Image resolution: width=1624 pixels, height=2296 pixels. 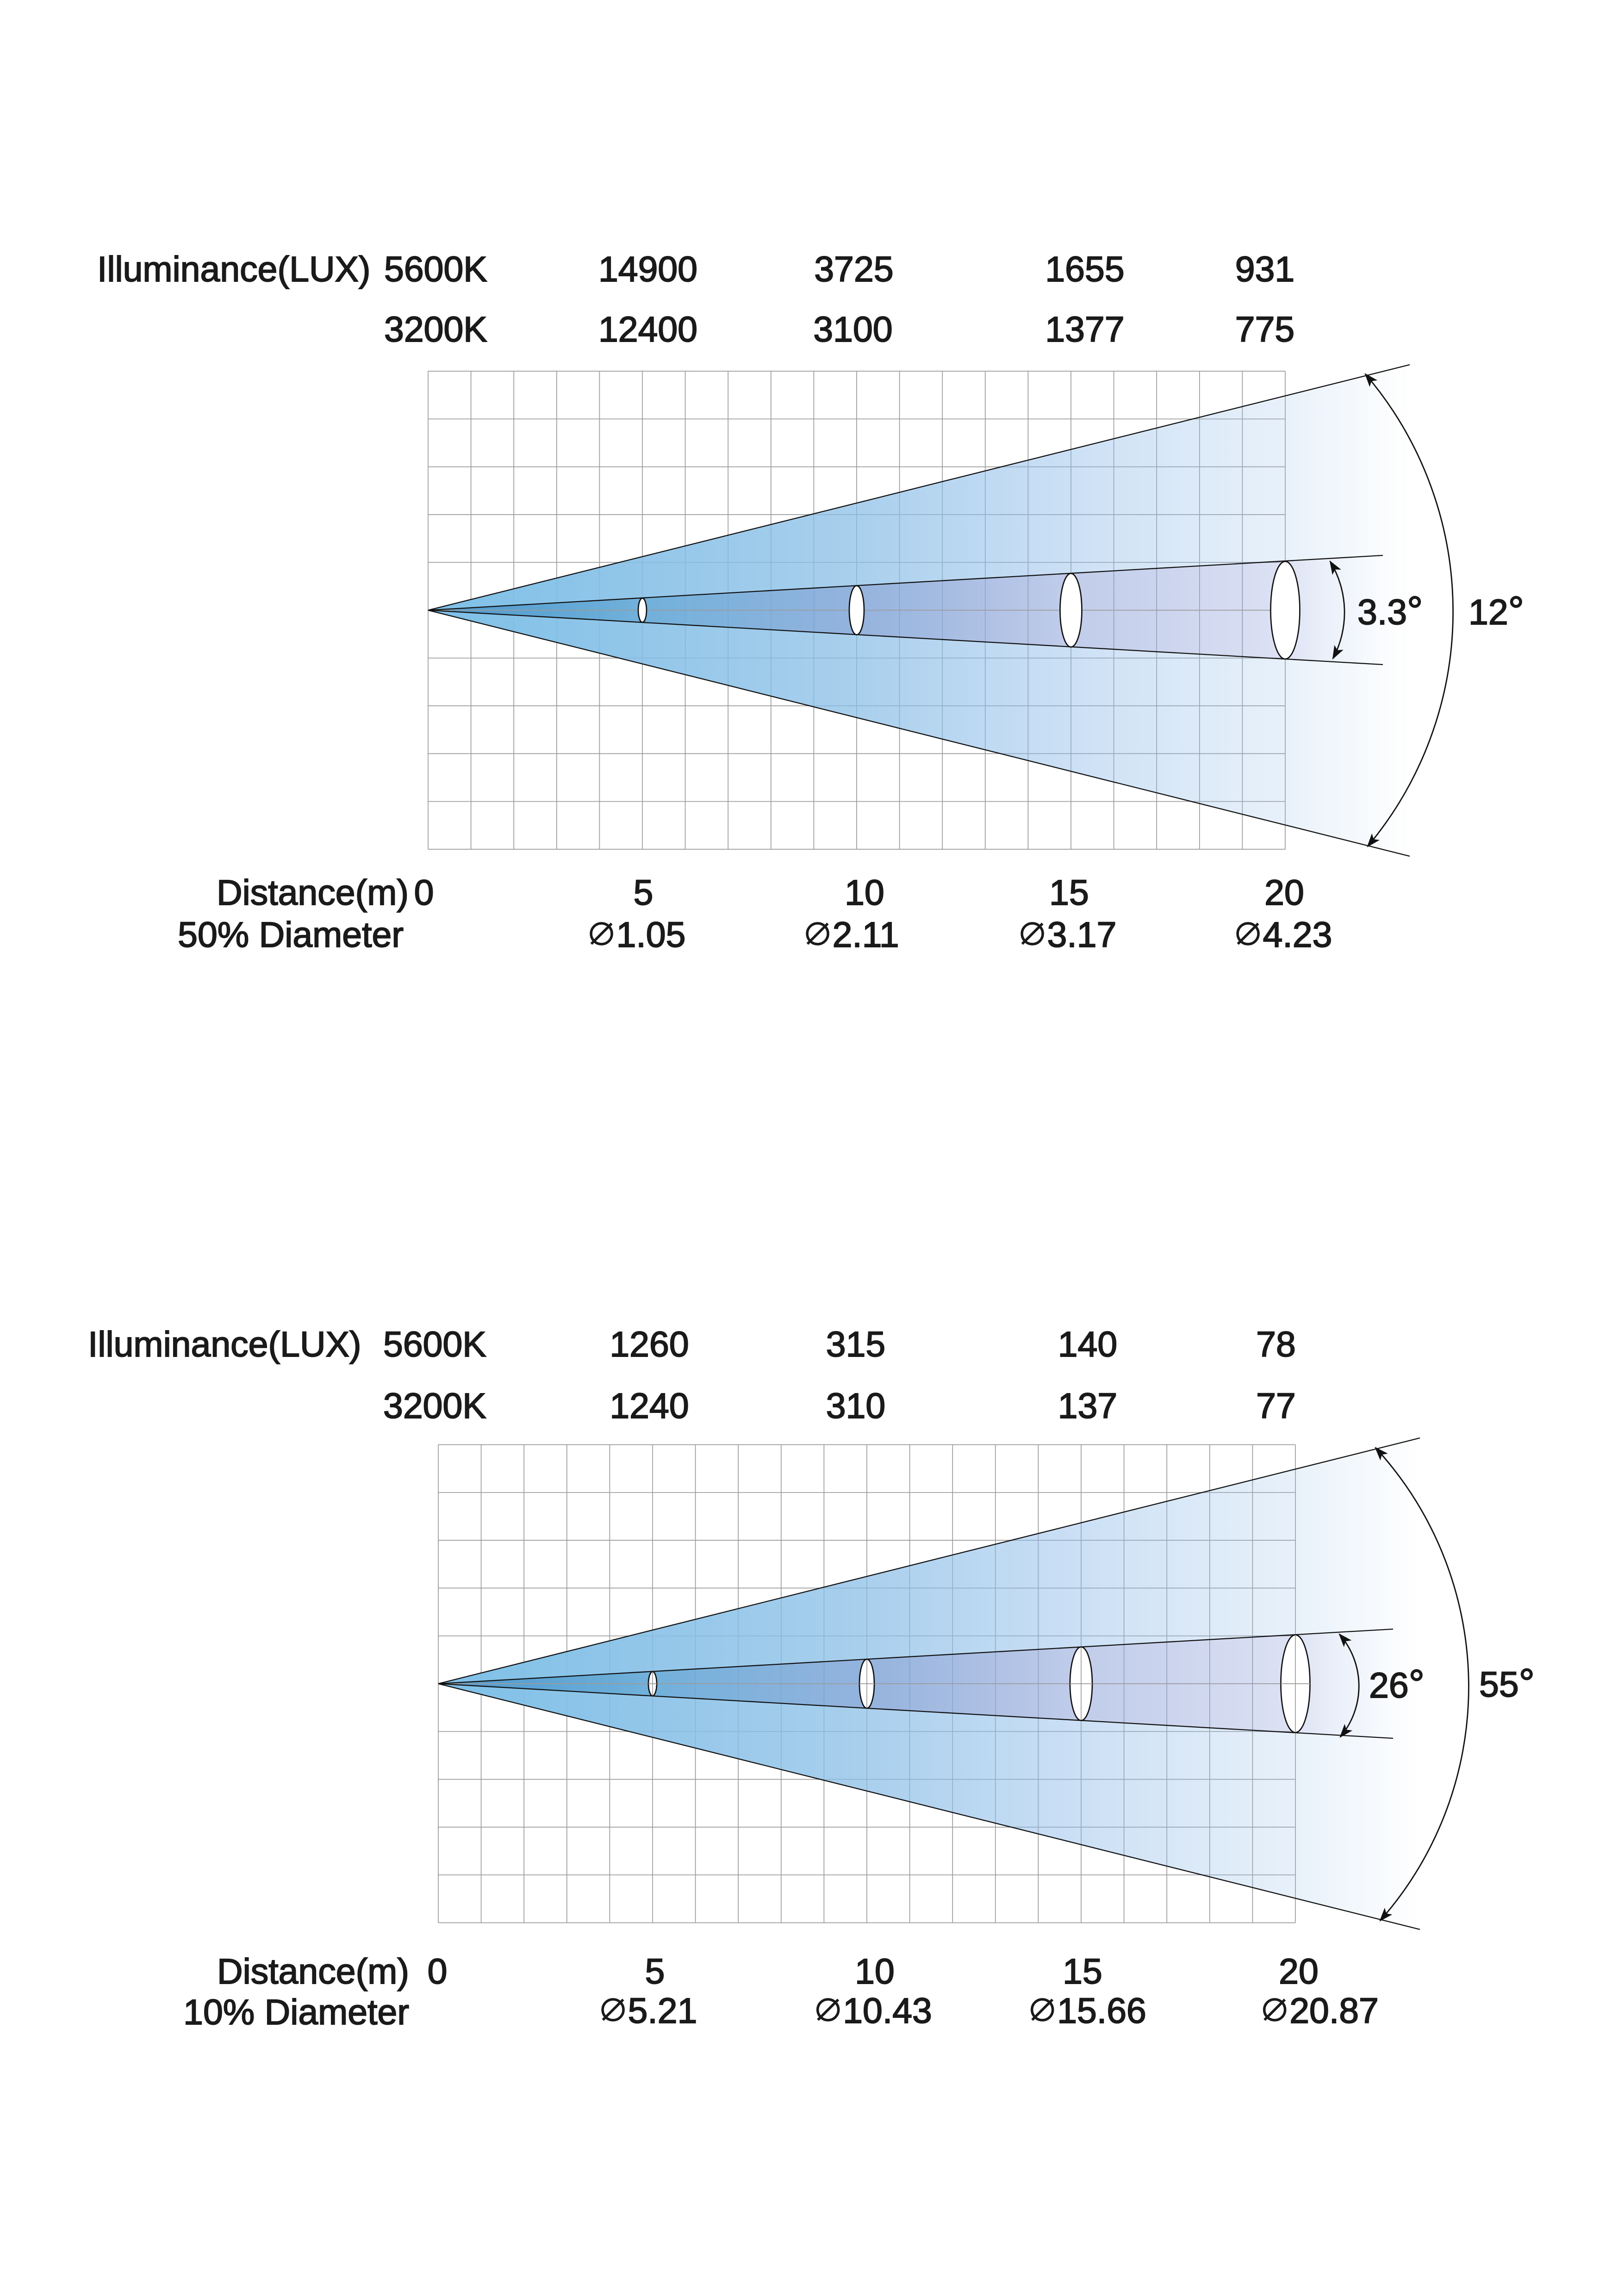 I want to click on svg-text: 5.21, so click(x=662, y=2011).